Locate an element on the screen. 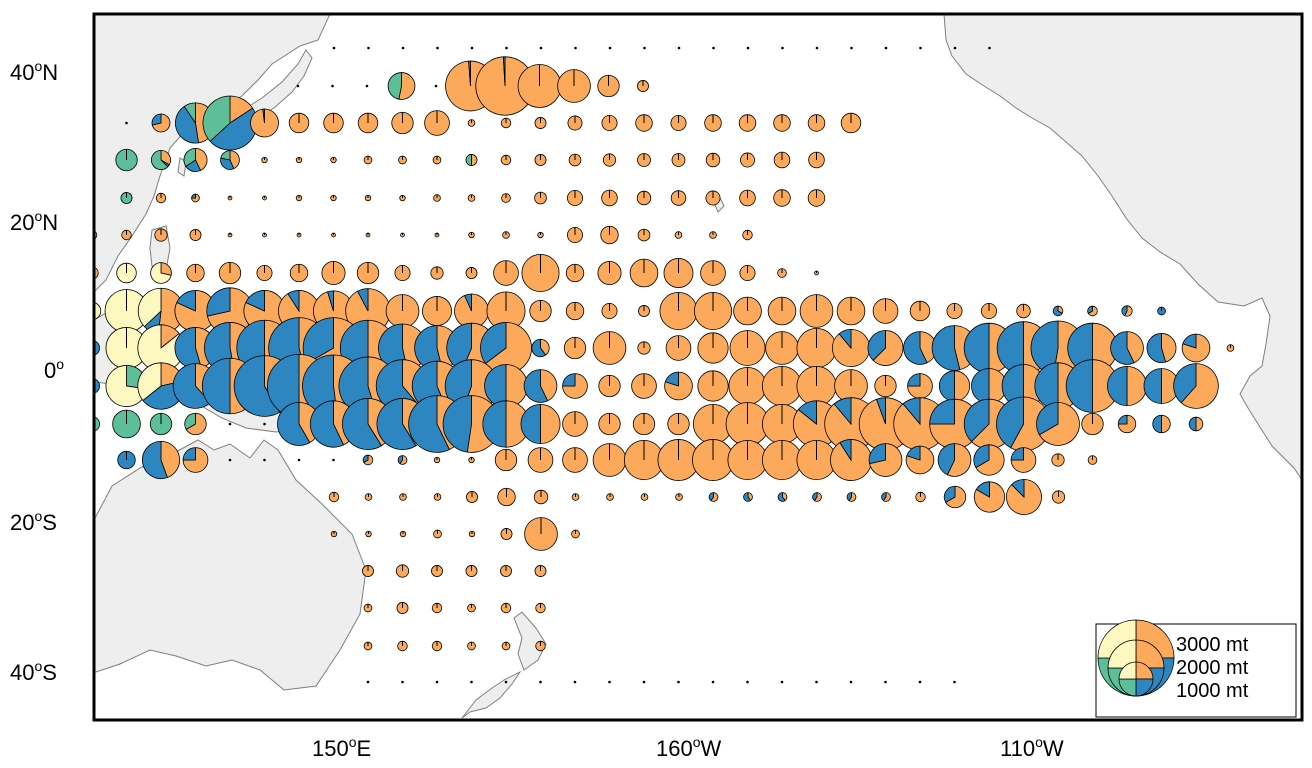 The image size is (1312, 768). new-zealand-south-landmass is located at coordinates (491, 694).